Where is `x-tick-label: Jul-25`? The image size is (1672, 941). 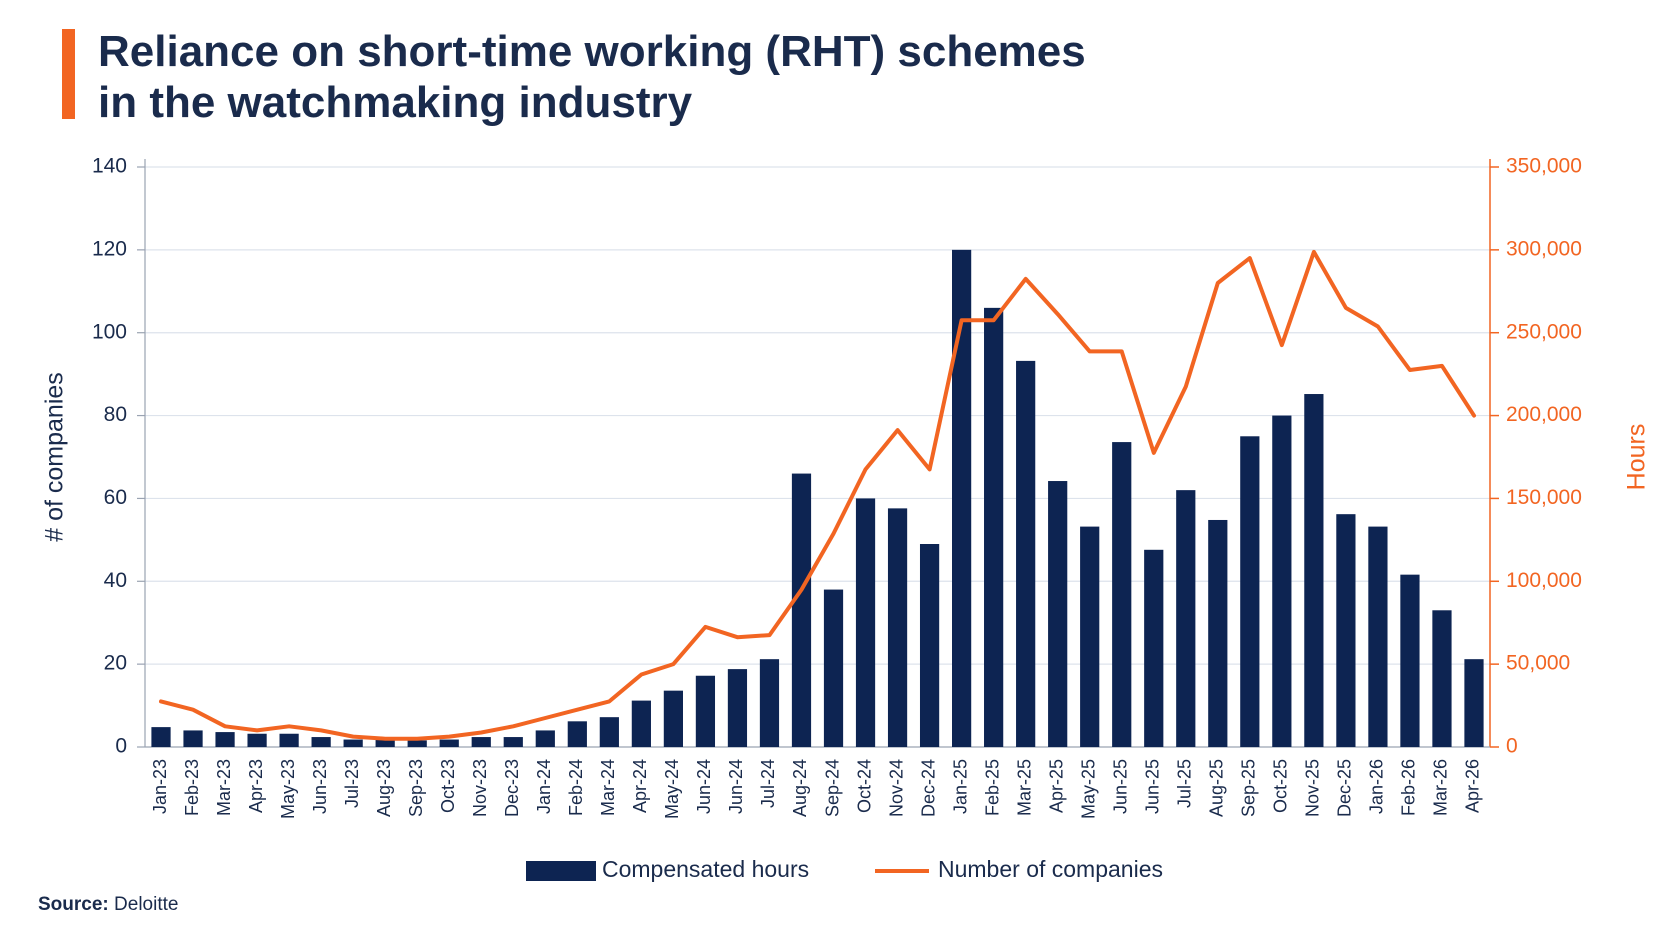 x-tick-label: Jul-25 is located at coordinates (1185, 783).